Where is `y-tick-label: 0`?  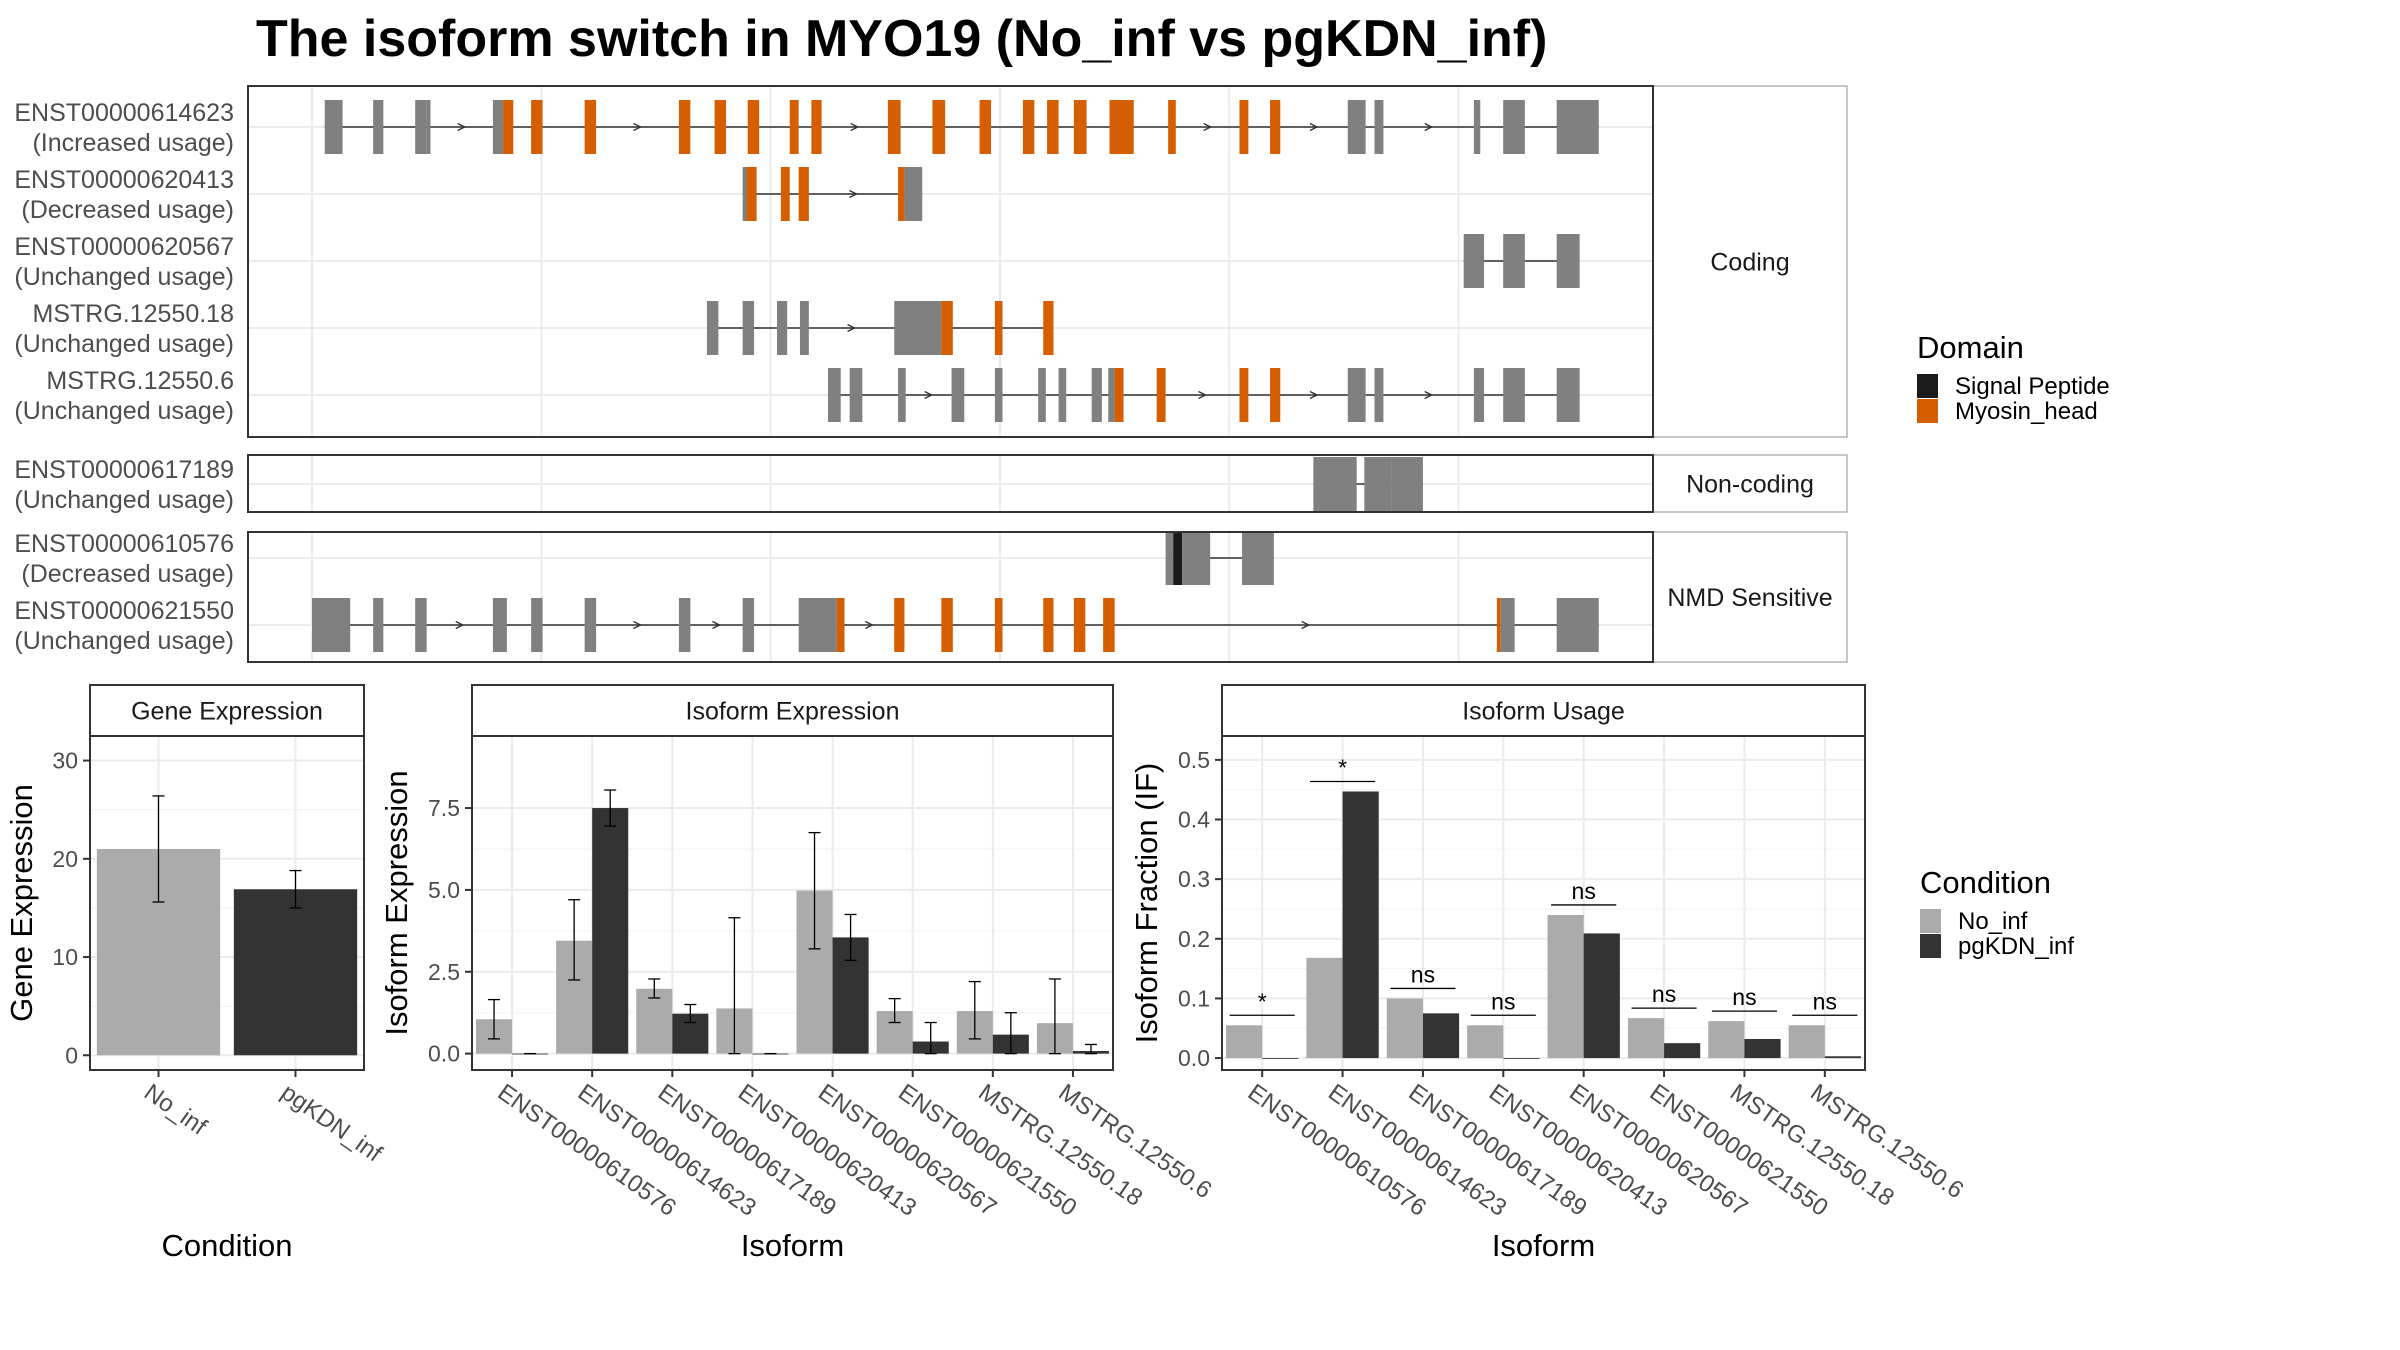
y-tick-label: 0 is located at coordinates (71, 1055).